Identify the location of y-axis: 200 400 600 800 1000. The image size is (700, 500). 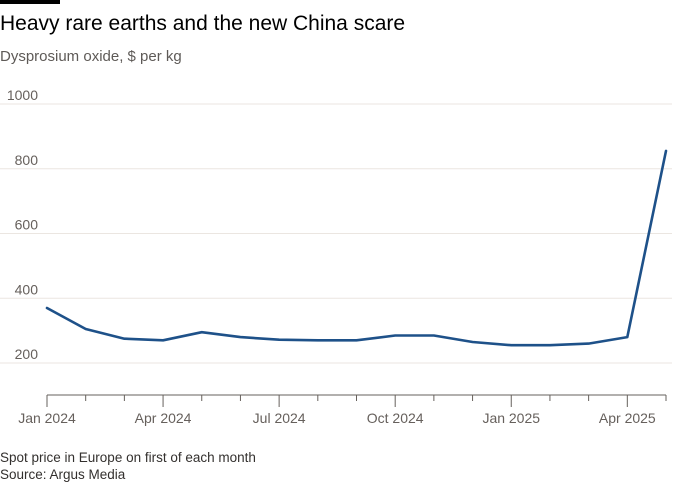
(22, 224).